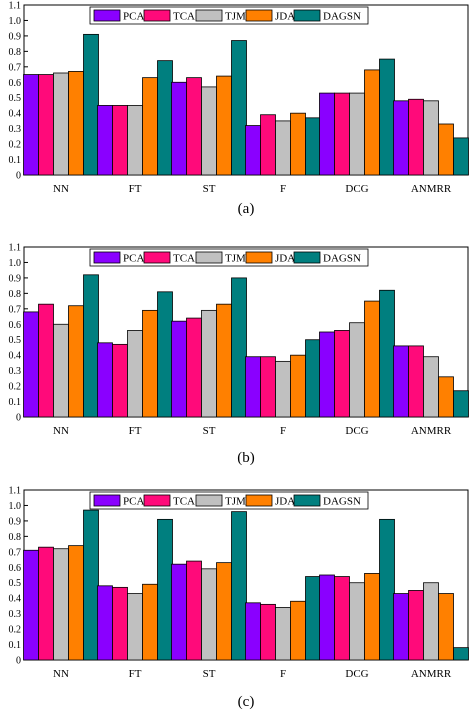 The width and height of the screenshot is (474, 714). I want to click on bar-pca-dcg, so click(327, 134).